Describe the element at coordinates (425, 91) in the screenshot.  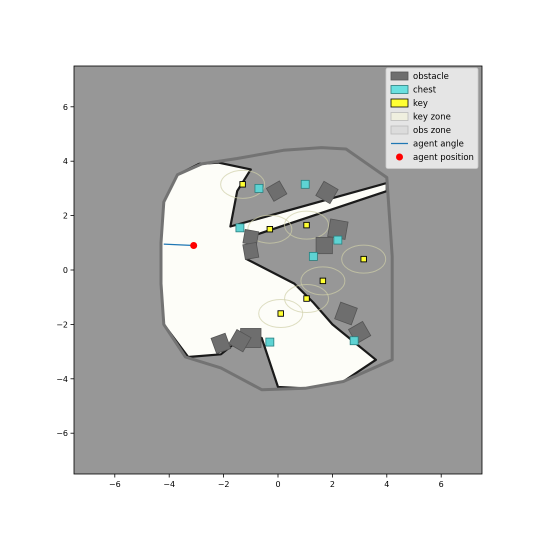
I see `legend-label: chest` at that location.